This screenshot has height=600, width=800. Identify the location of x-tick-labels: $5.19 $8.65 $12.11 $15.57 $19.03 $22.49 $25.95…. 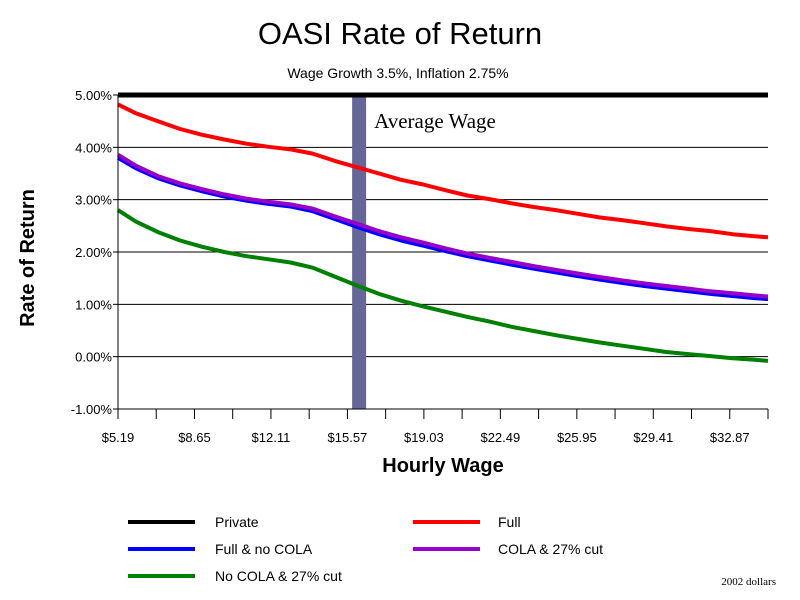
(426, 437).